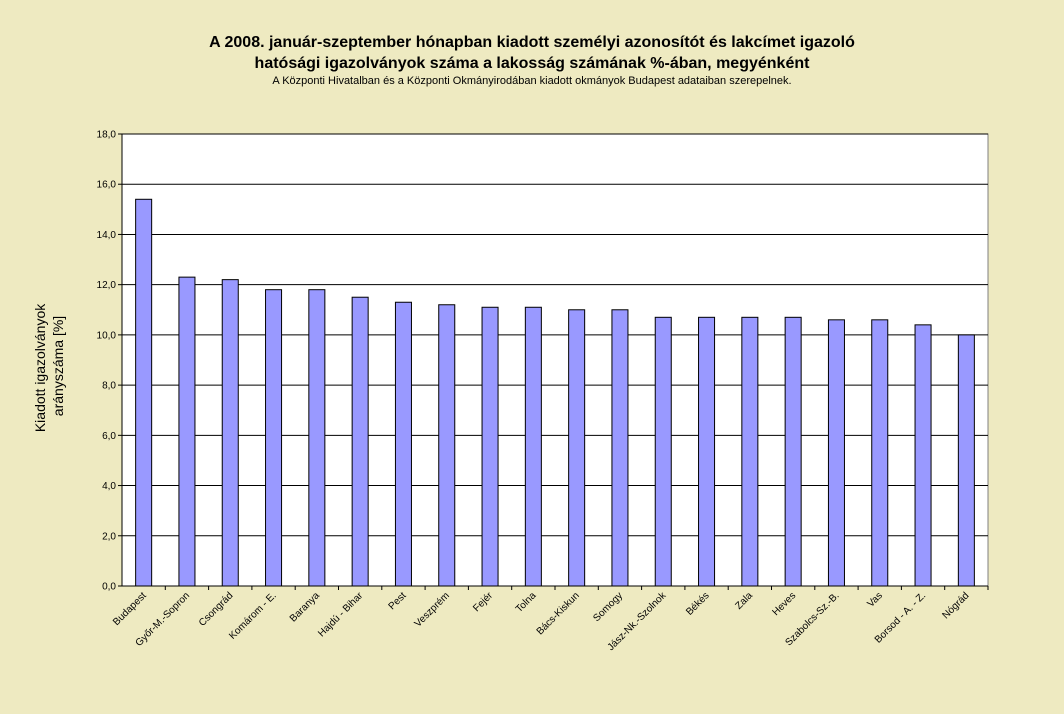  I want to click on x-tick-label: Bács-Kiskun, so click(558, 613).